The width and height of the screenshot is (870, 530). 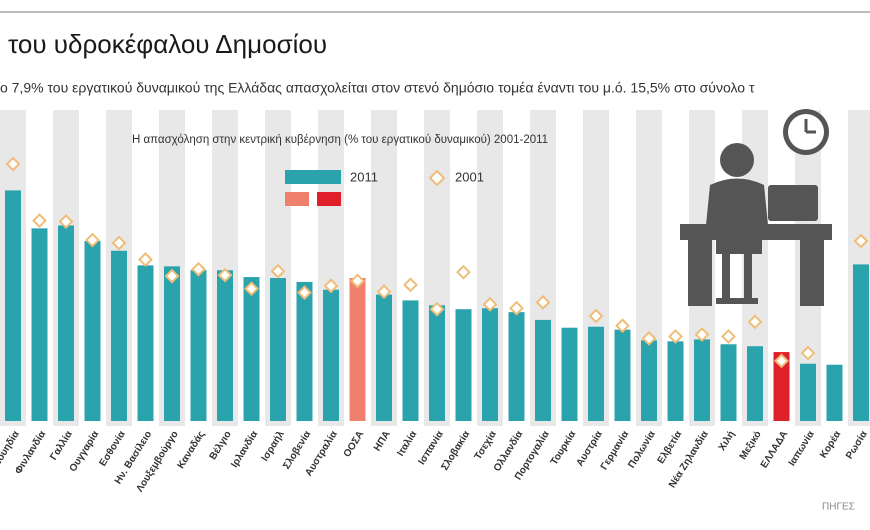 I want to click on x-tick-label: ΗΠΑ, so click(x=382, y=441).